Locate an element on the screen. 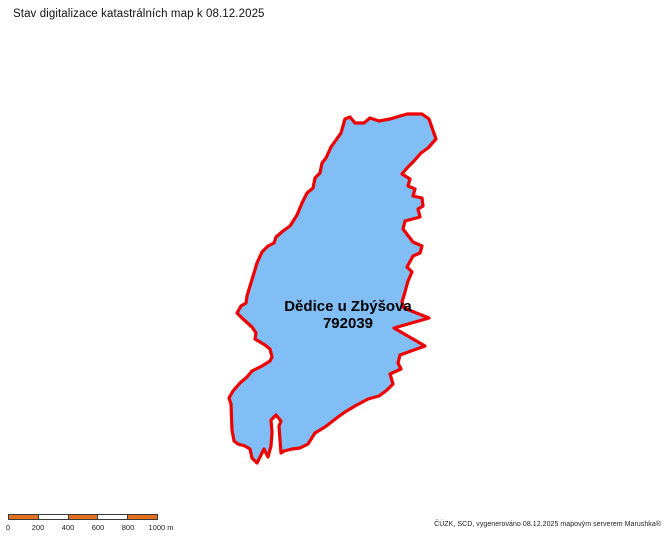 The height and width of the screenshot is (540, 665). scale-tick-label: 1000 m is located at coordinates (161, 527).